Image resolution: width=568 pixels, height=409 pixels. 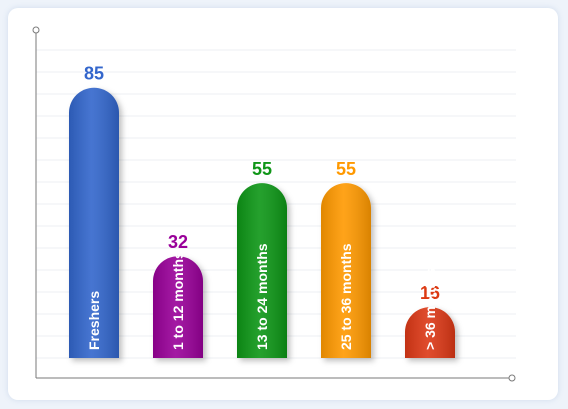 I want to click on bar-group: 55 25 to 36 months, so click(x=346, y=258).